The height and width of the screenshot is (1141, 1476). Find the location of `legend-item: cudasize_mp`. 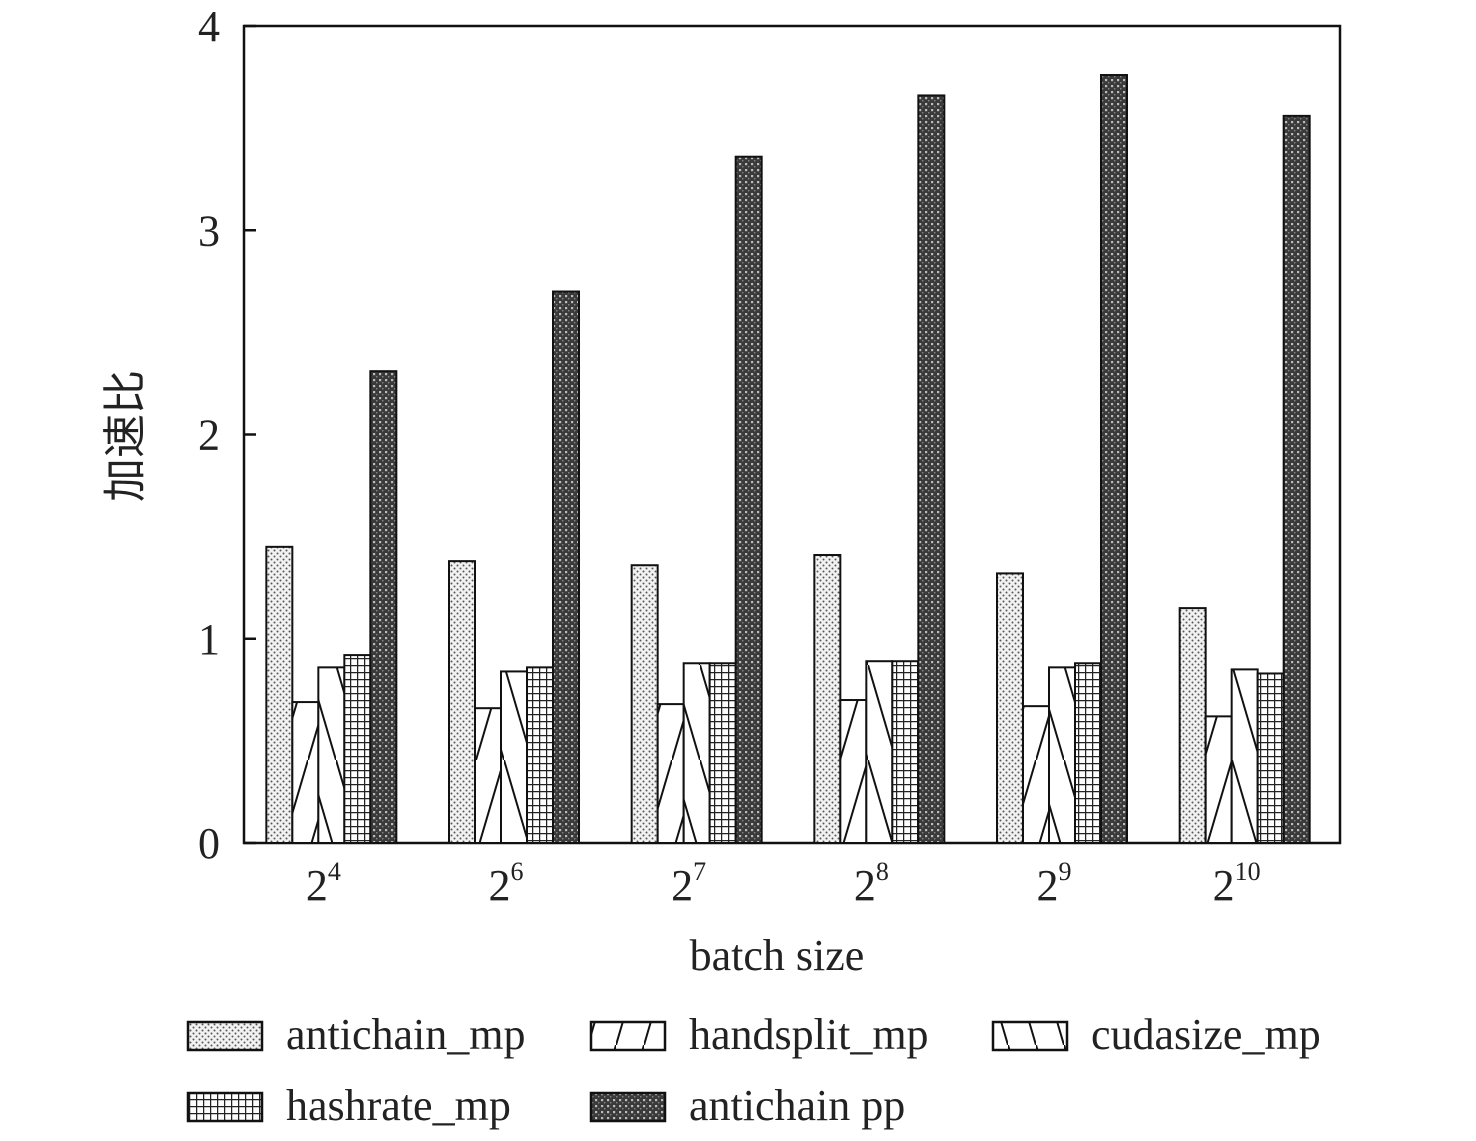

legend-item: cudasize_mp is located at coordinates (1156, 1034).